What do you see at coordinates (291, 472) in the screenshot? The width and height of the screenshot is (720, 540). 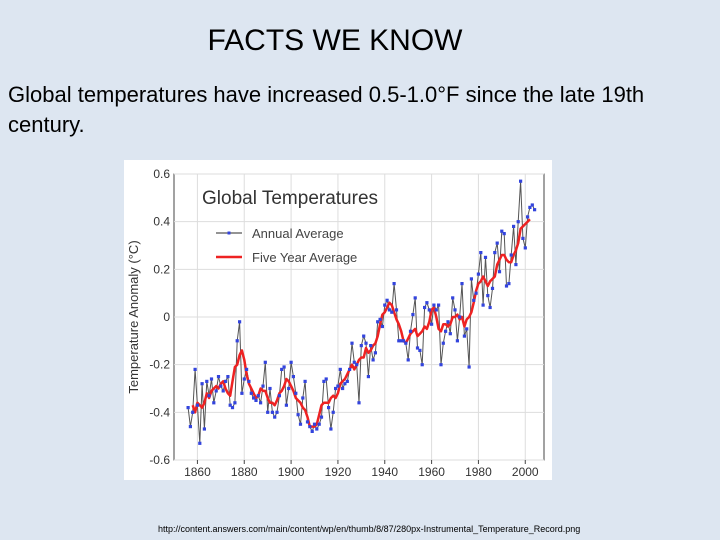 I see `x-tick-label: 1900` at bounding box center [291, 472].